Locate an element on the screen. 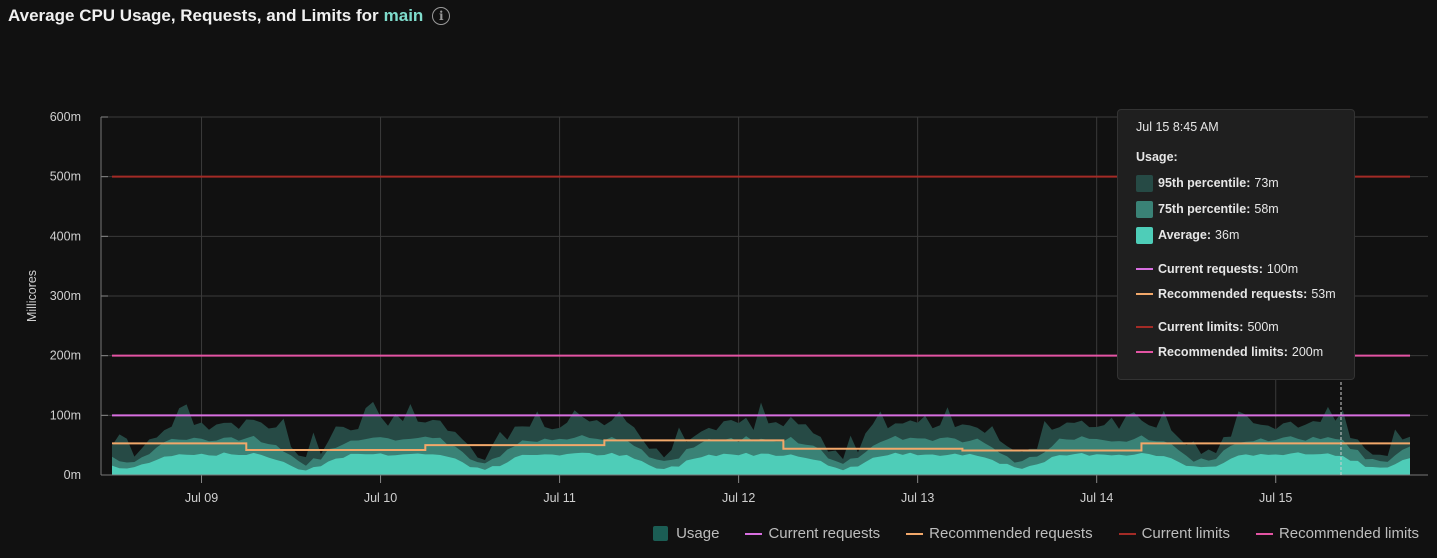 This screenshot has width=1437, height=558. x-tick-label: Jul 12 is located at coordinates (738, 498).